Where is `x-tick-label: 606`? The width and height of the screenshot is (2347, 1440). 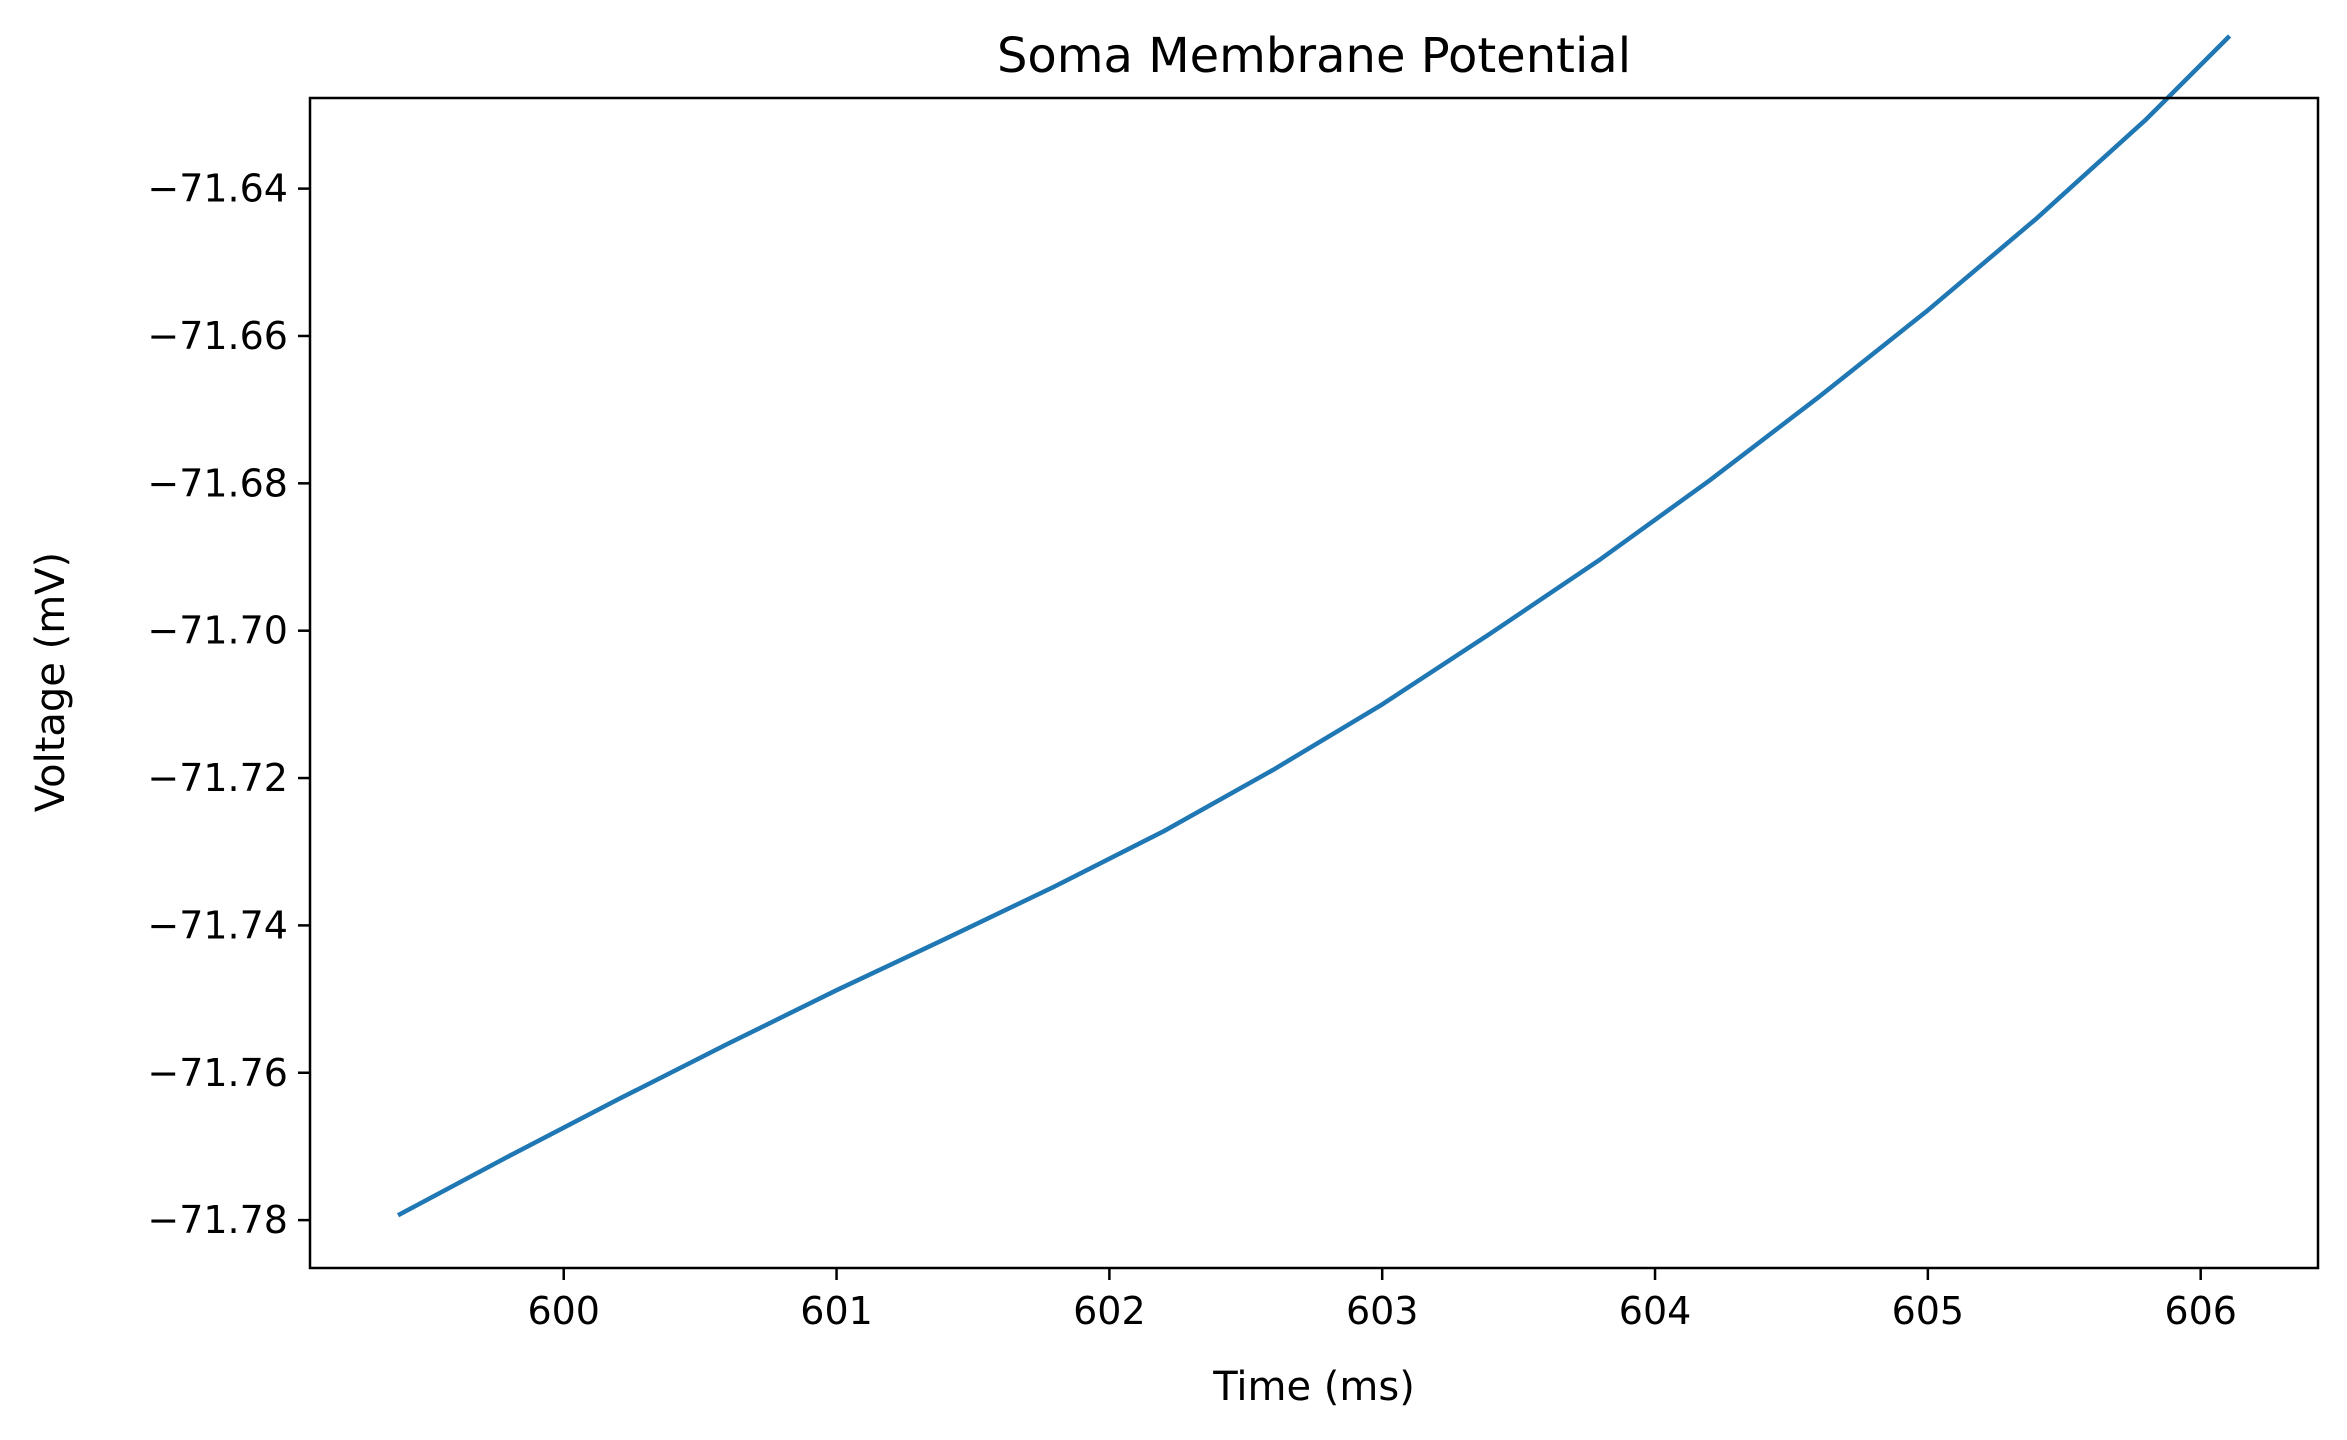
x-tick-label: 606 is located at coordinates (2200, 1311).